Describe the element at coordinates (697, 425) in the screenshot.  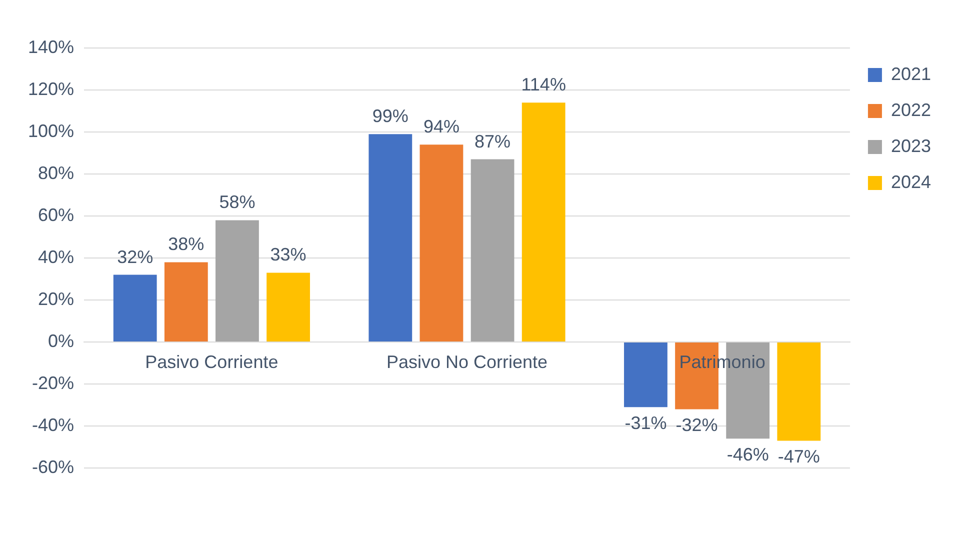
I see `data-label: -32%` at that location.